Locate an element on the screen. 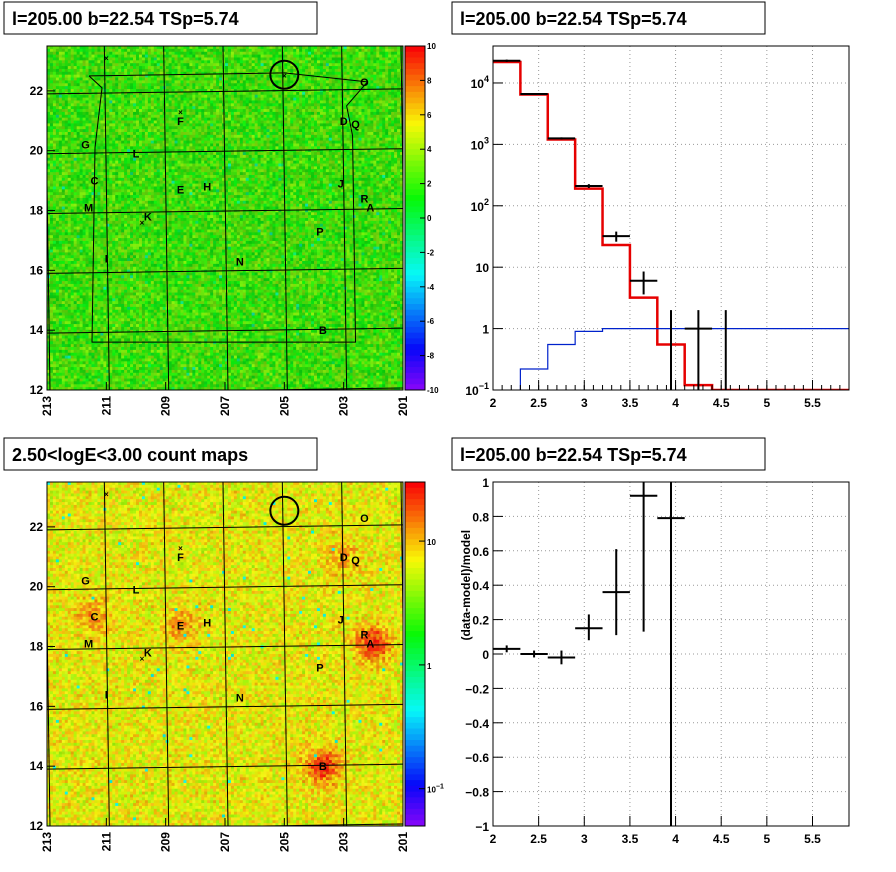  colorbar-tick-label: -8 is located at coordinates (431, 356).